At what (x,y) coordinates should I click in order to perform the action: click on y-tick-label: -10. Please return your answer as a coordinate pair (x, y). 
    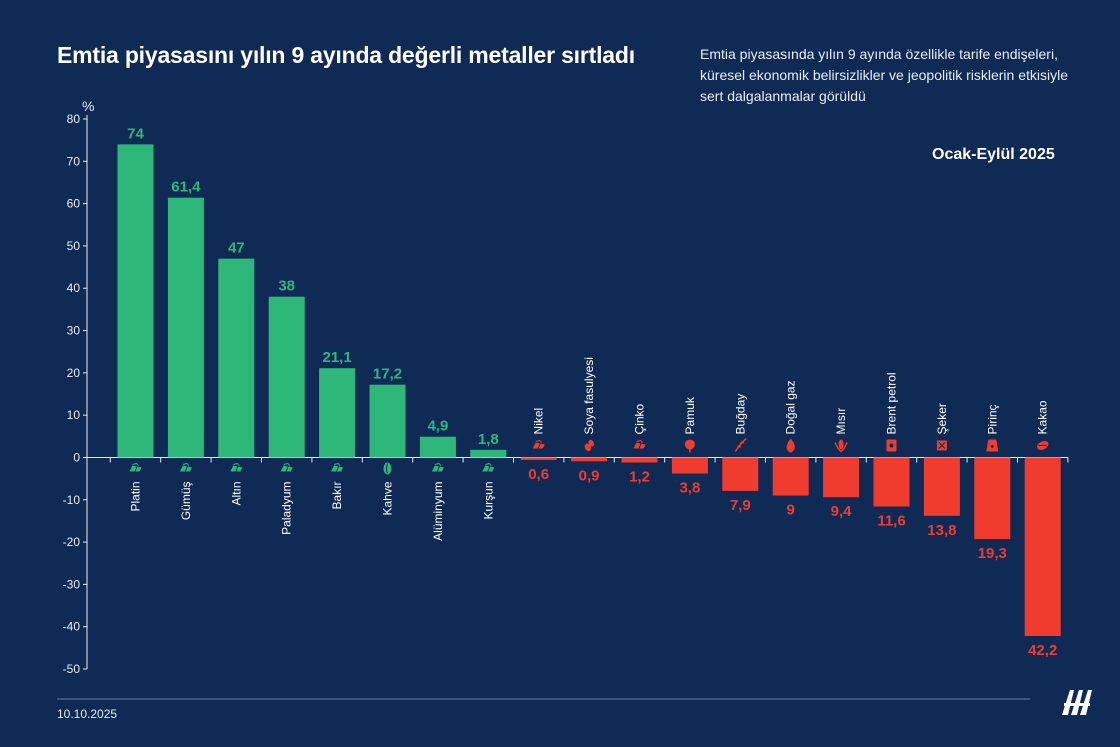
    Looking at the image, I should click on (72, 500).